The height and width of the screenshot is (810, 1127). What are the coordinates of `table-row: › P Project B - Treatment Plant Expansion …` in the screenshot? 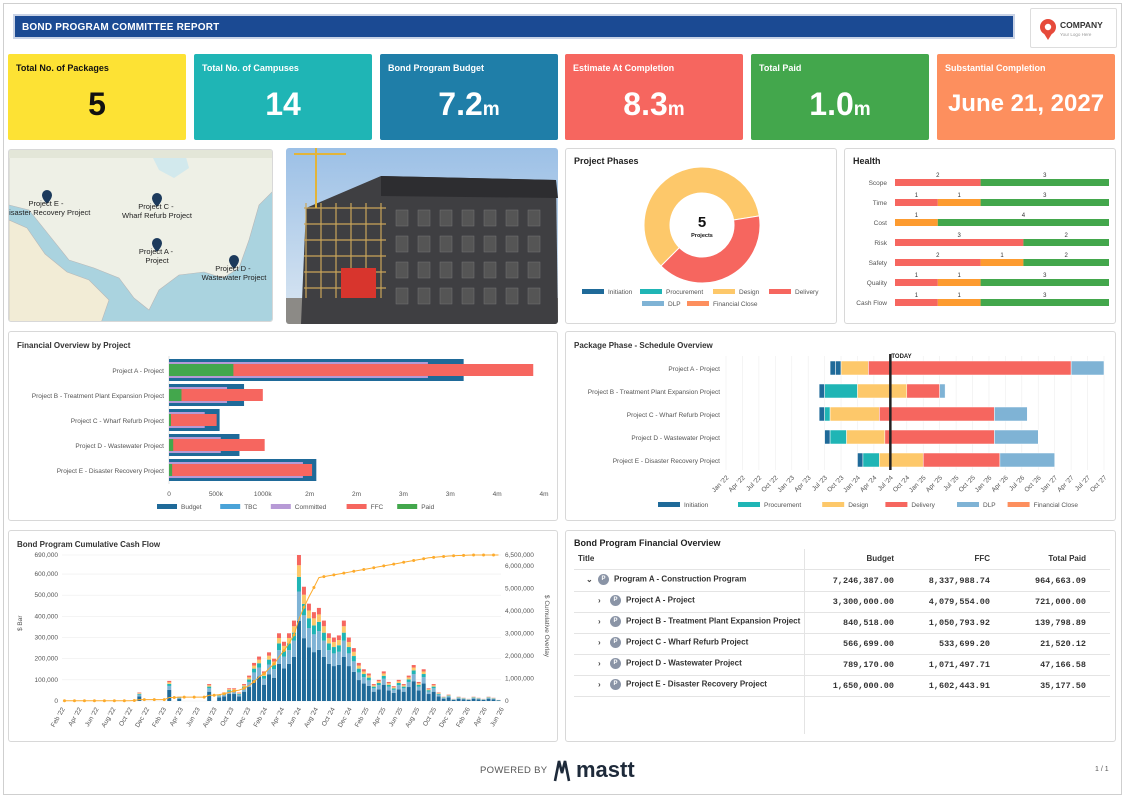 It's located at (842, 623).